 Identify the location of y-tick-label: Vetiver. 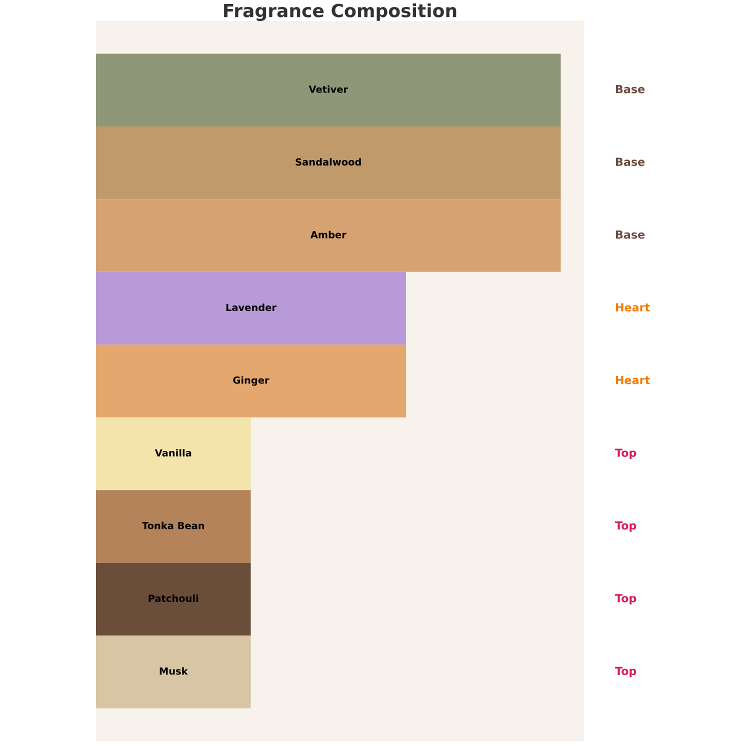
(328, 89).